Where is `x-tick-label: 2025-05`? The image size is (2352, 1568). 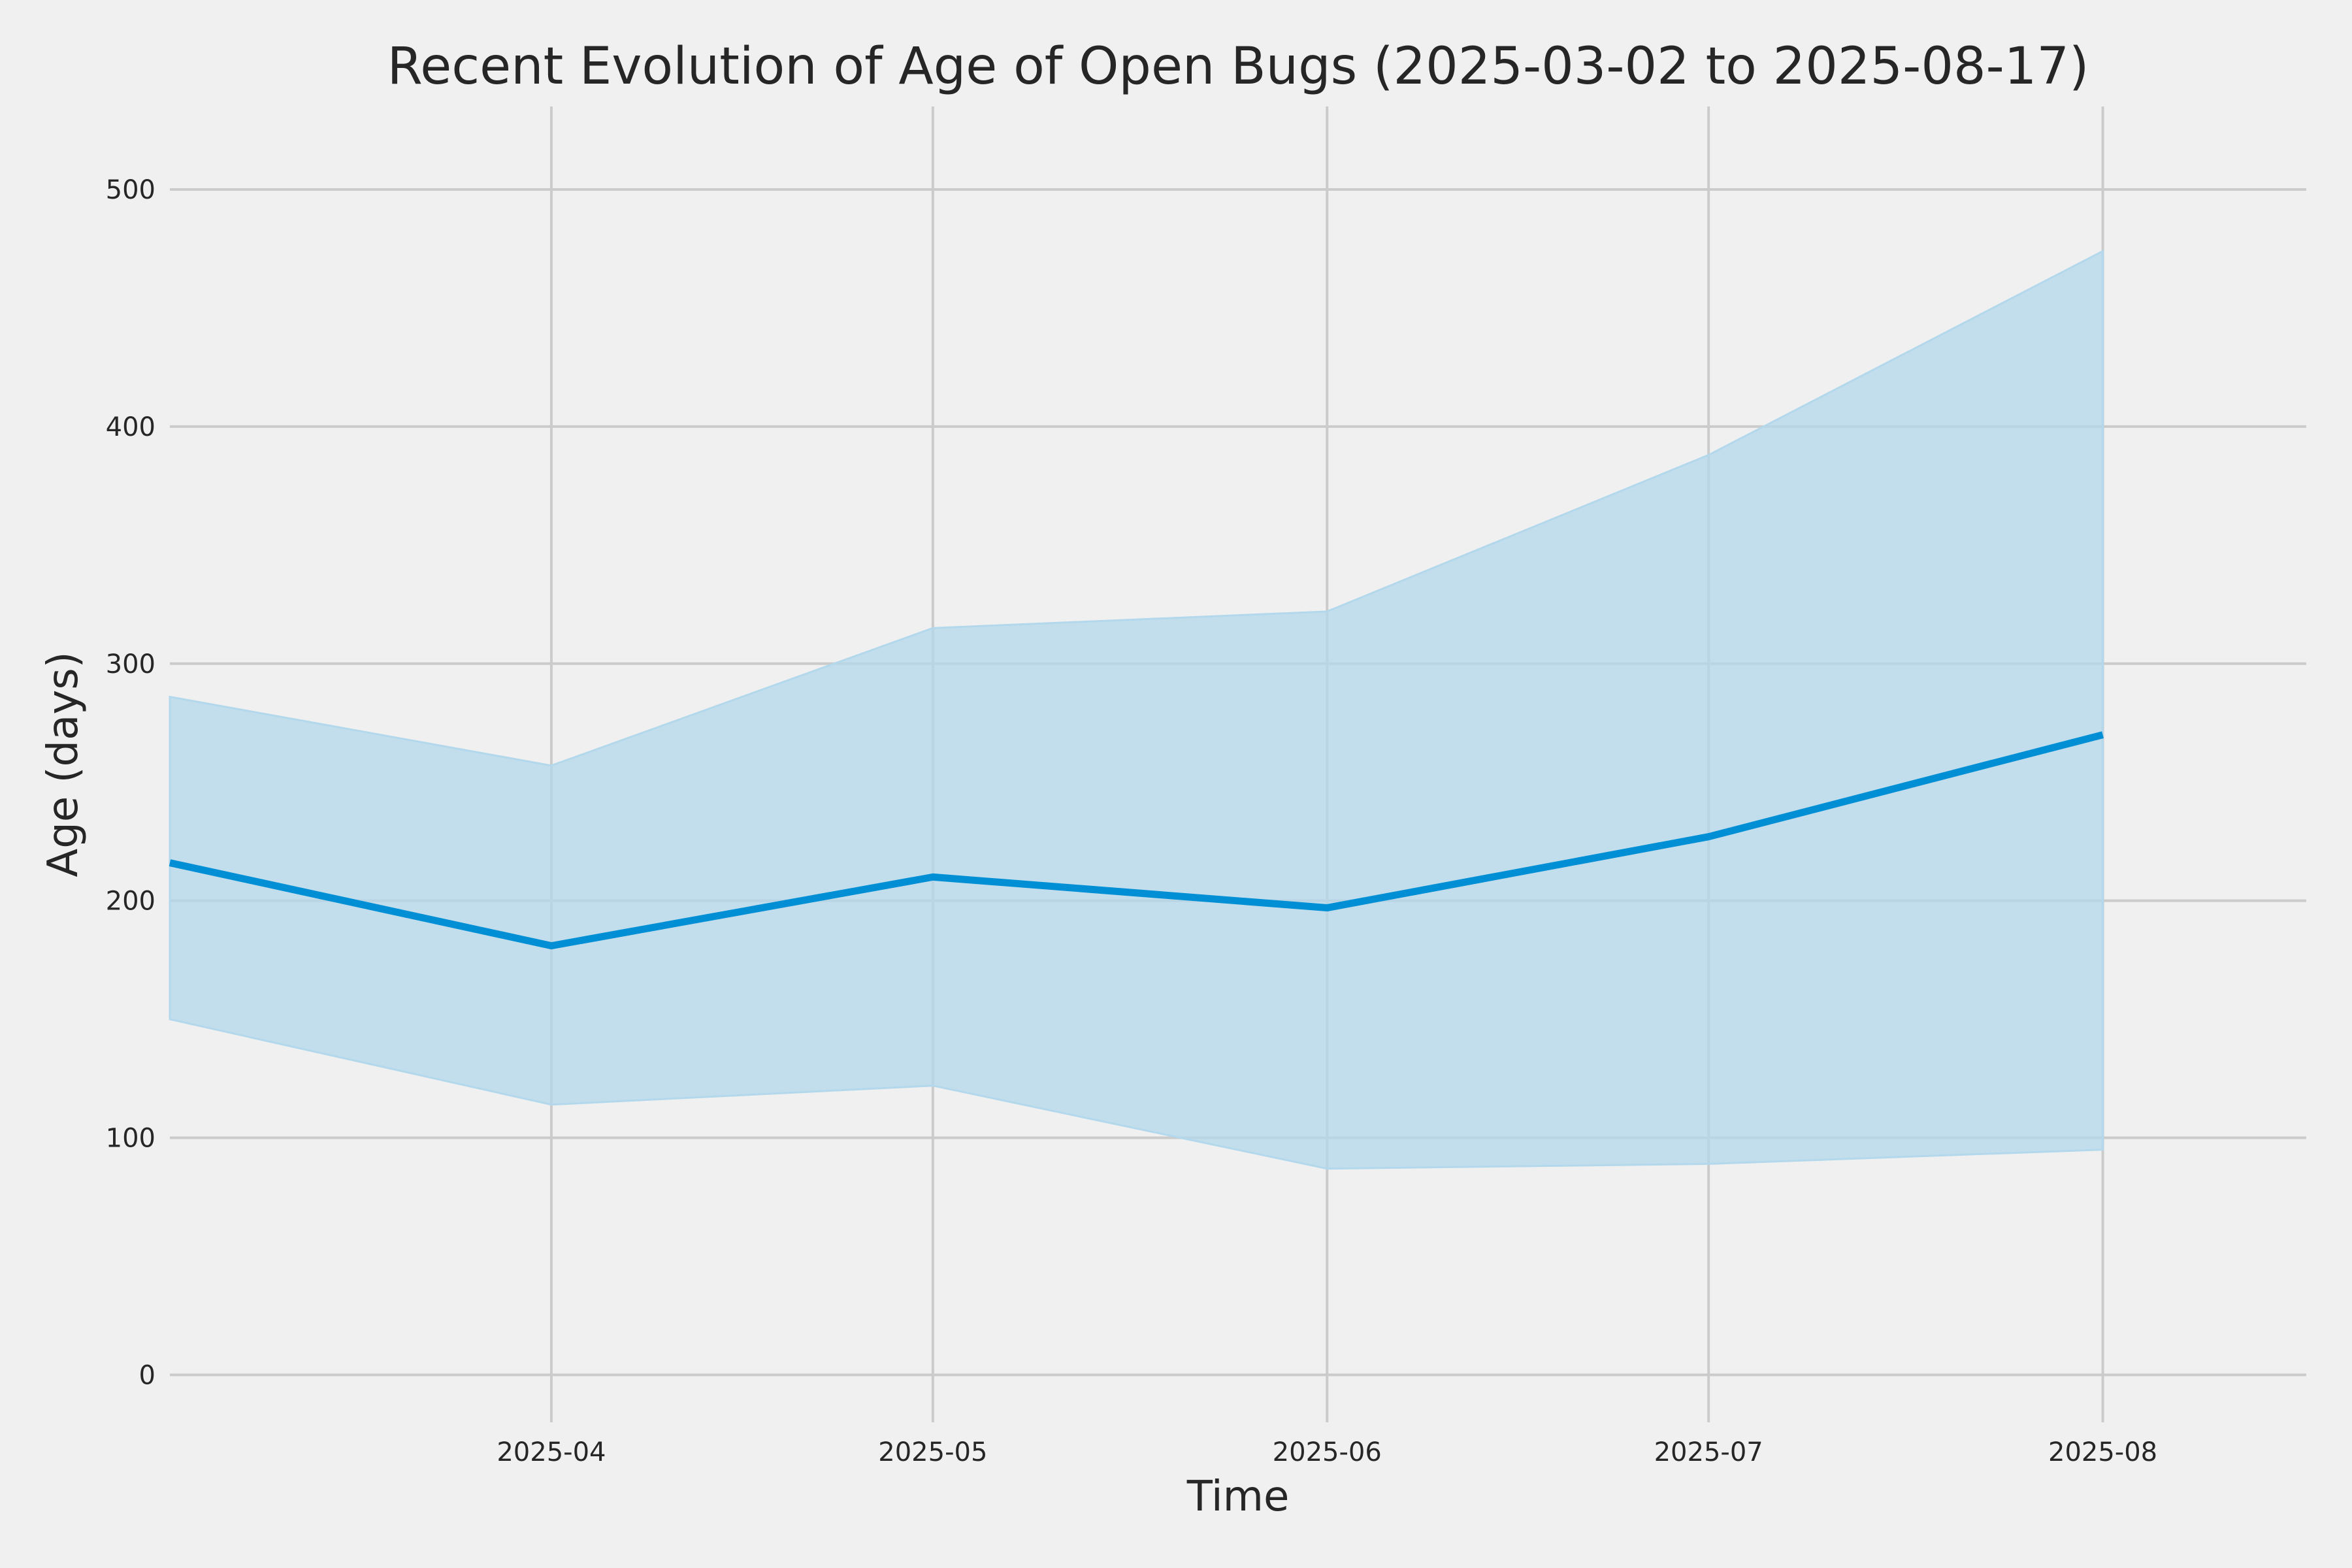
x-tick-label: 2025-05 is located at coordinates (932, 1452).